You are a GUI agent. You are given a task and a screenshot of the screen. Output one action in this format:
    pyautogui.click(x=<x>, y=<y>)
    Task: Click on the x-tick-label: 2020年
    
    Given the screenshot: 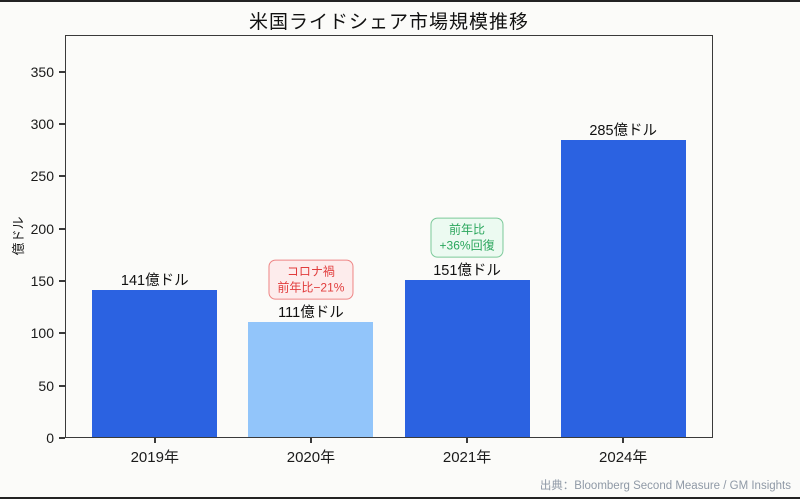 What is the action you would take?
    pyautogui.click(x=311, y=457)
    